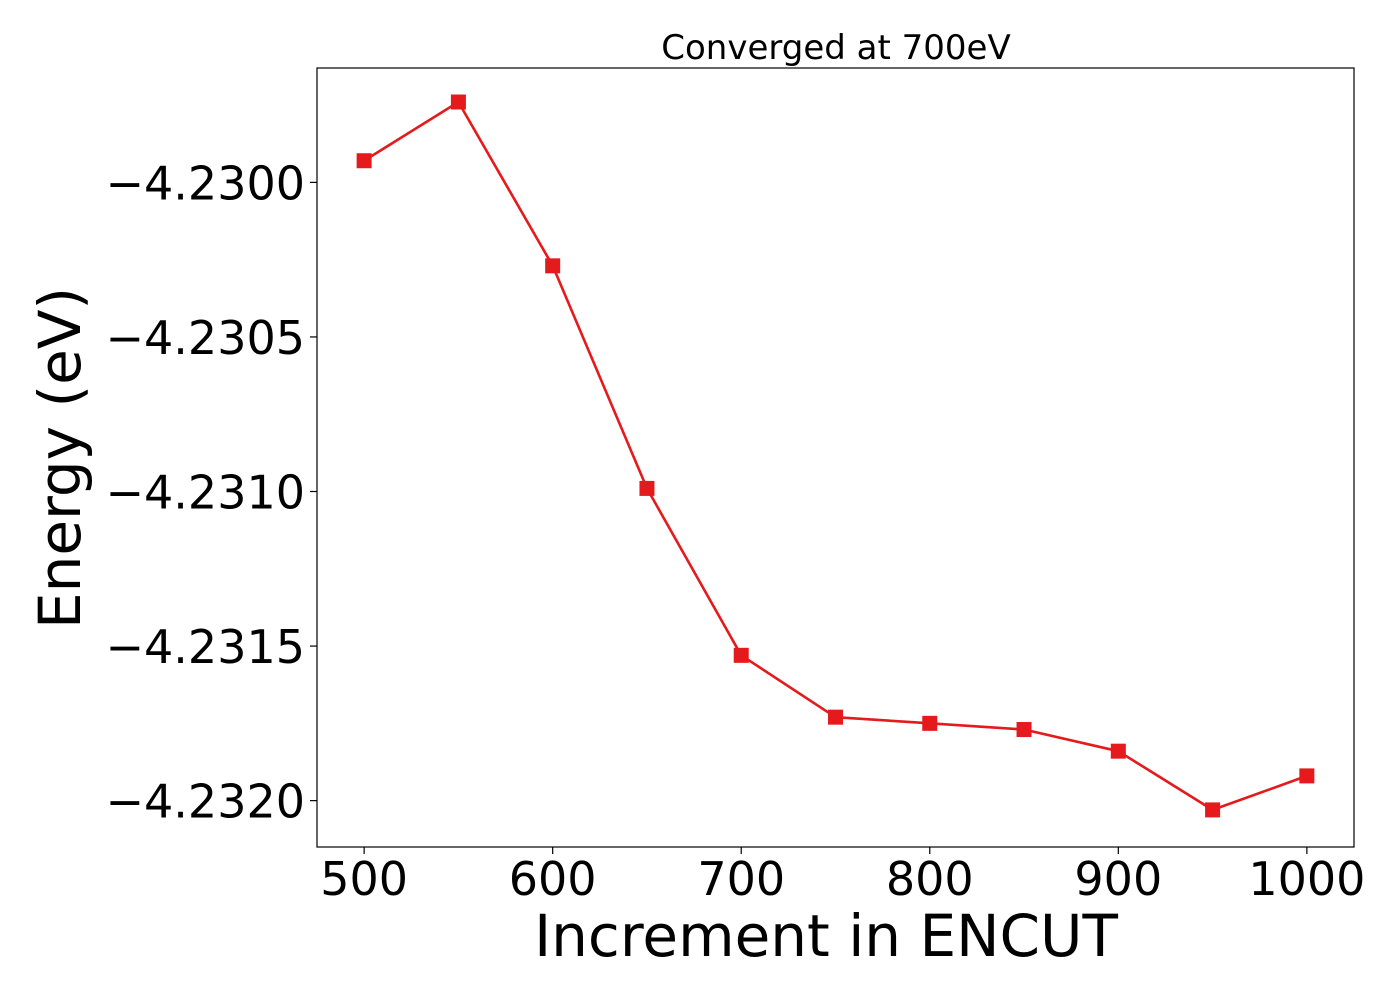 This screenshot has width=1400, height=1000. Describe the element at coordinates (206, 802) in the screenshot. I see `y-tick-label: −4.2320` at that location.